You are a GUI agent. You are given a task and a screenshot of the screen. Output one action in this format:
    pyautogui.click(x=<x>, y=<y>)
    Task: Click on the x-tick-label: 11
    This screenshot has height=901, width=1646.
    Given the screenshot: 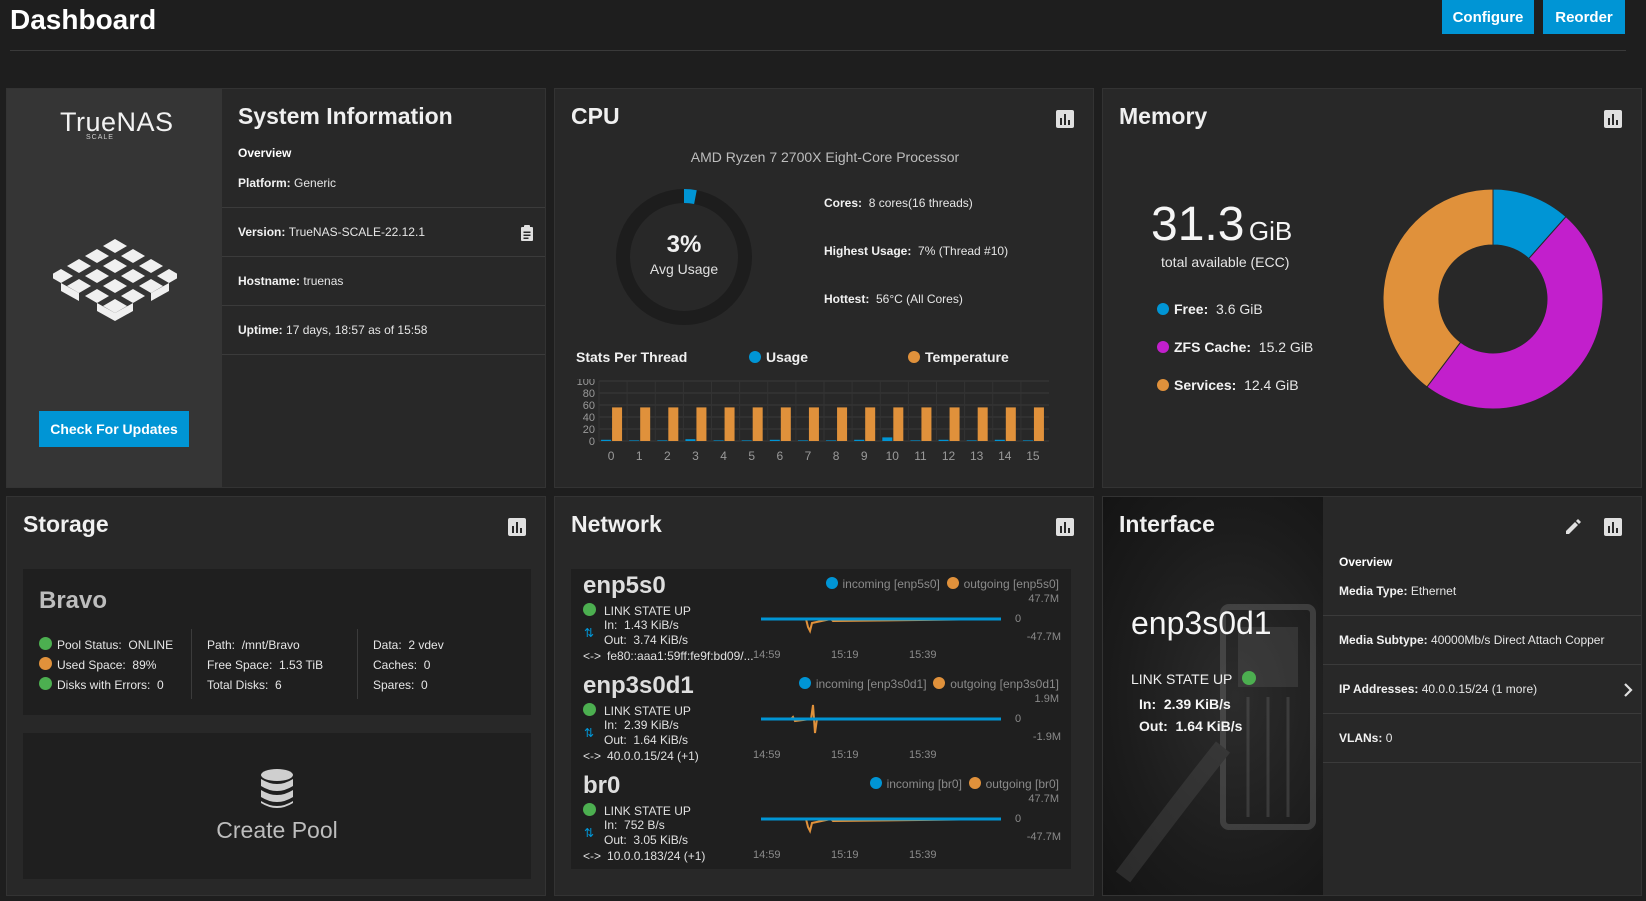 What is the action you would take?
    pyautogui.click(x=920, y=456)
    